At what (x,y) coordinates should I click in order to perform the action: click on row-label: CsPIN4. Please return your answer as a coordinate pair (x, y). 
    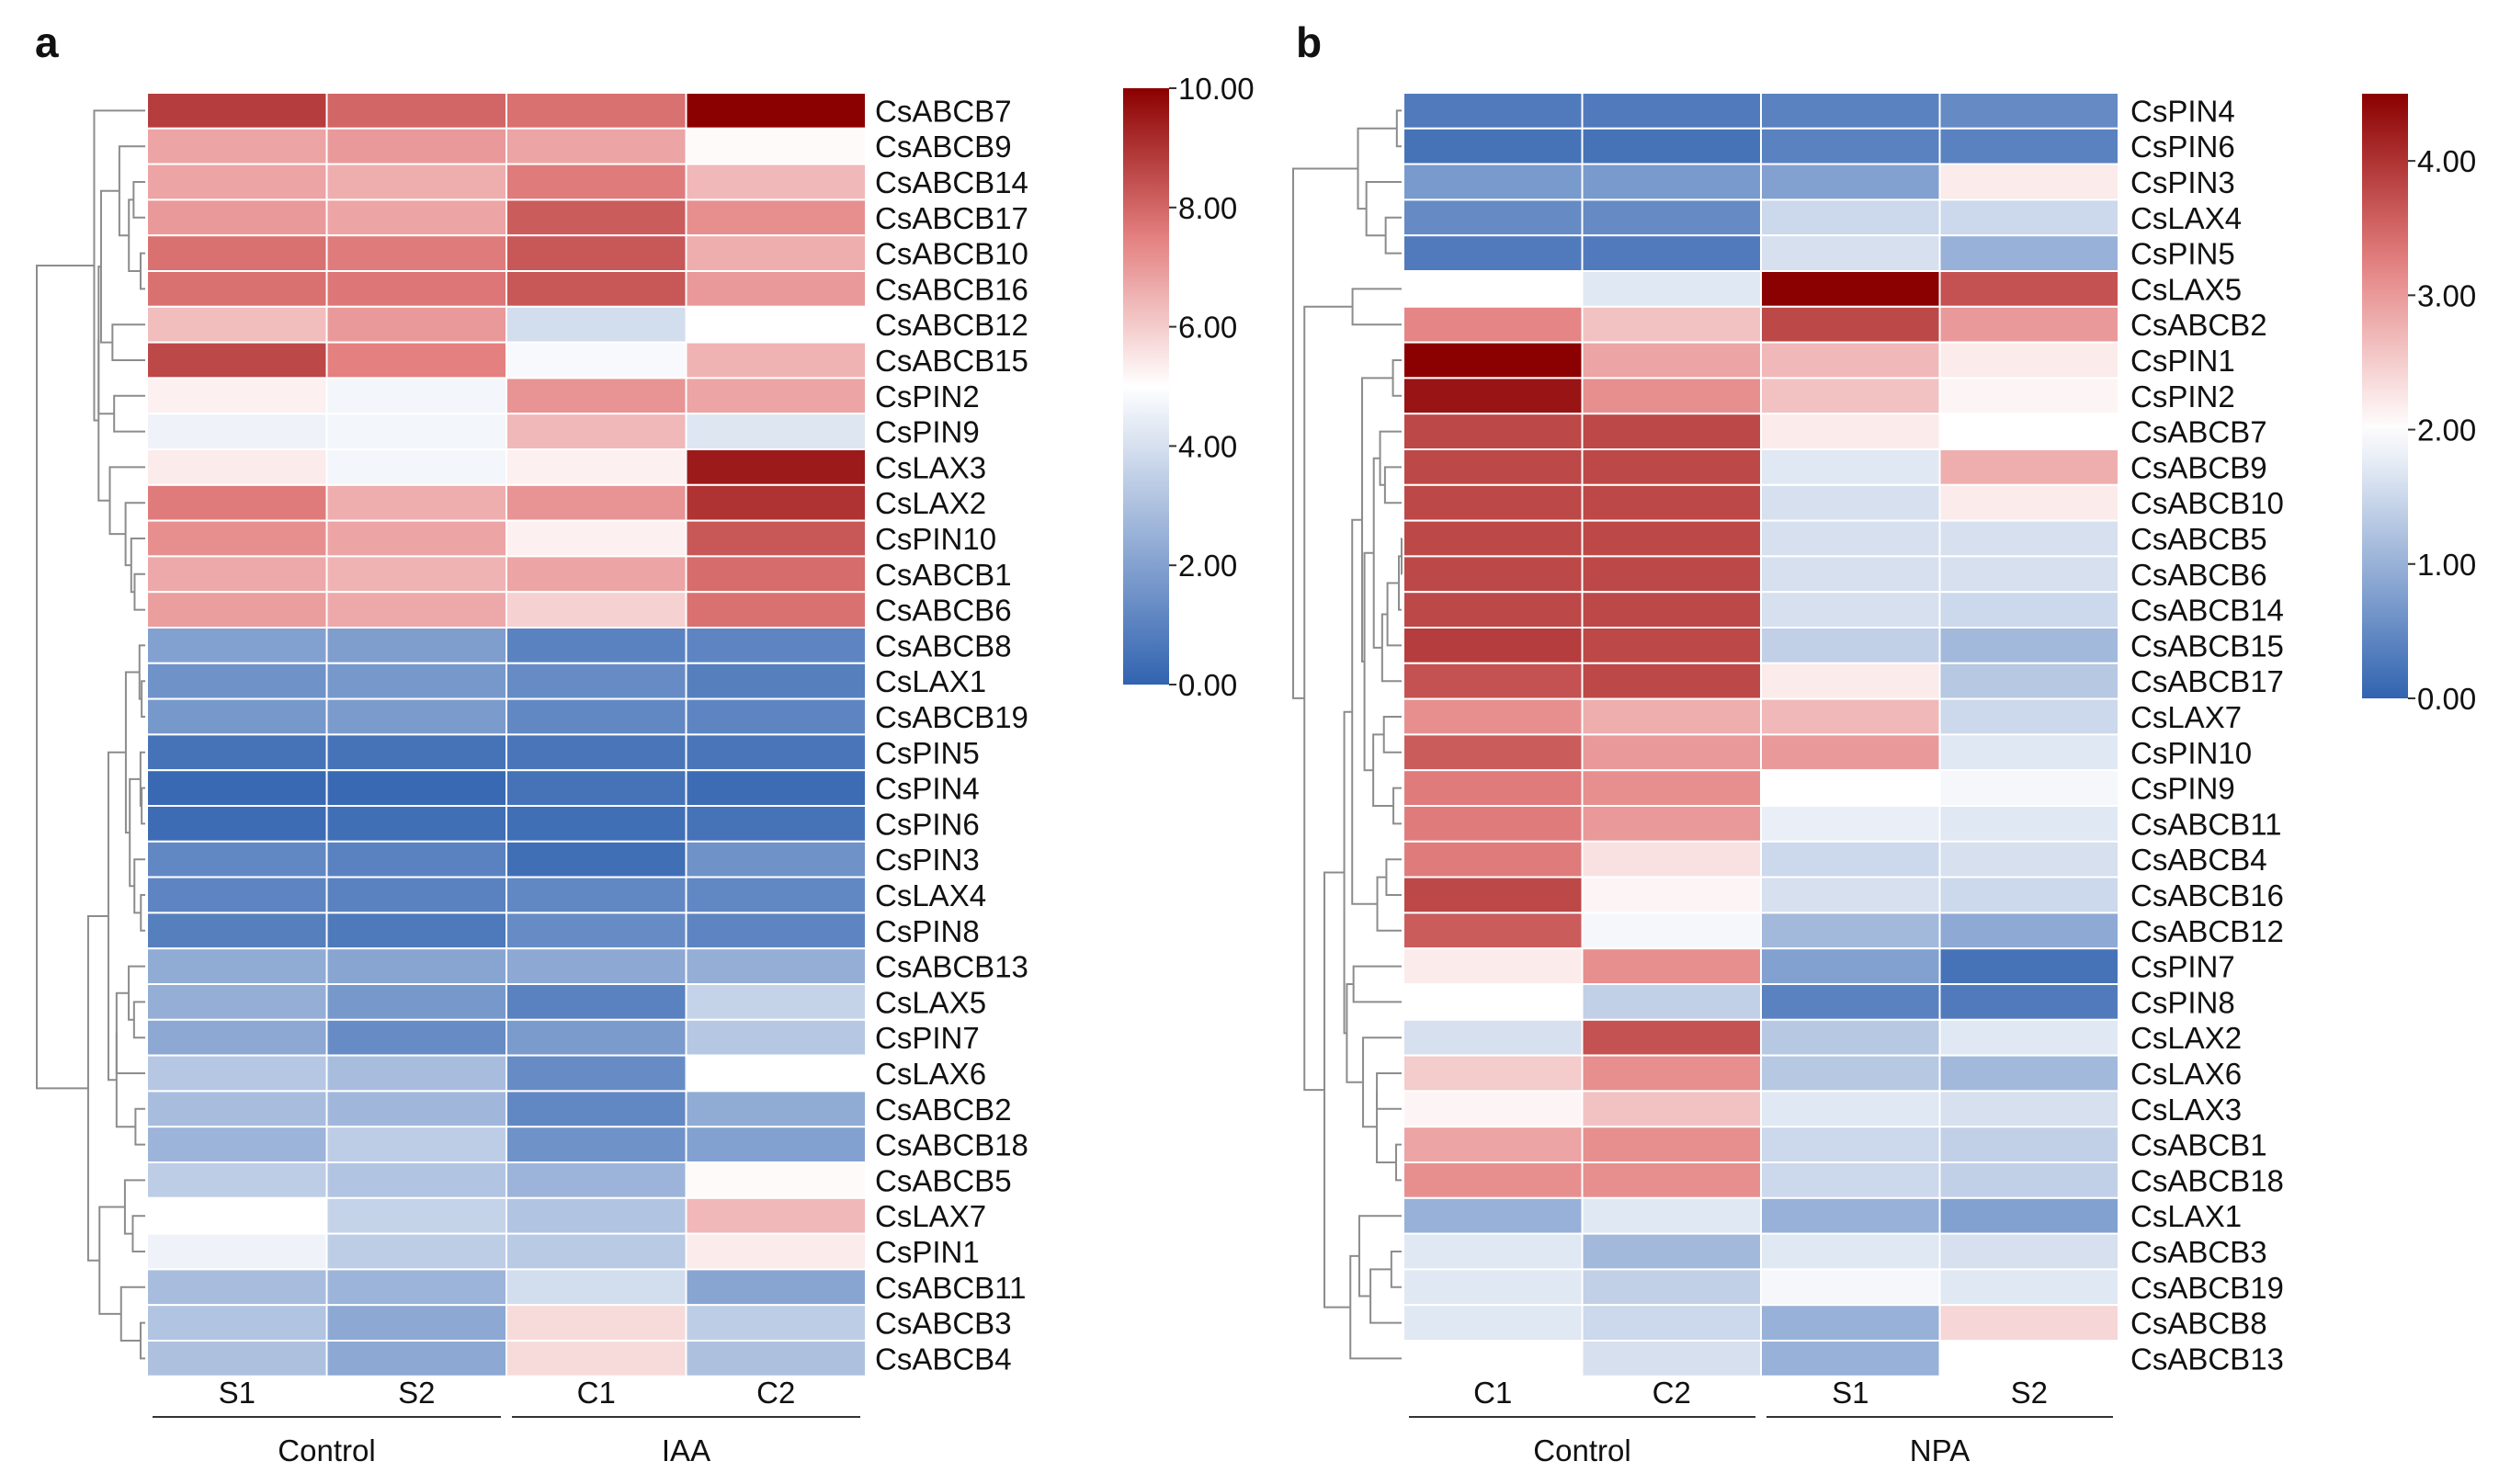
    Looking at the image, I should click on (927, 789).